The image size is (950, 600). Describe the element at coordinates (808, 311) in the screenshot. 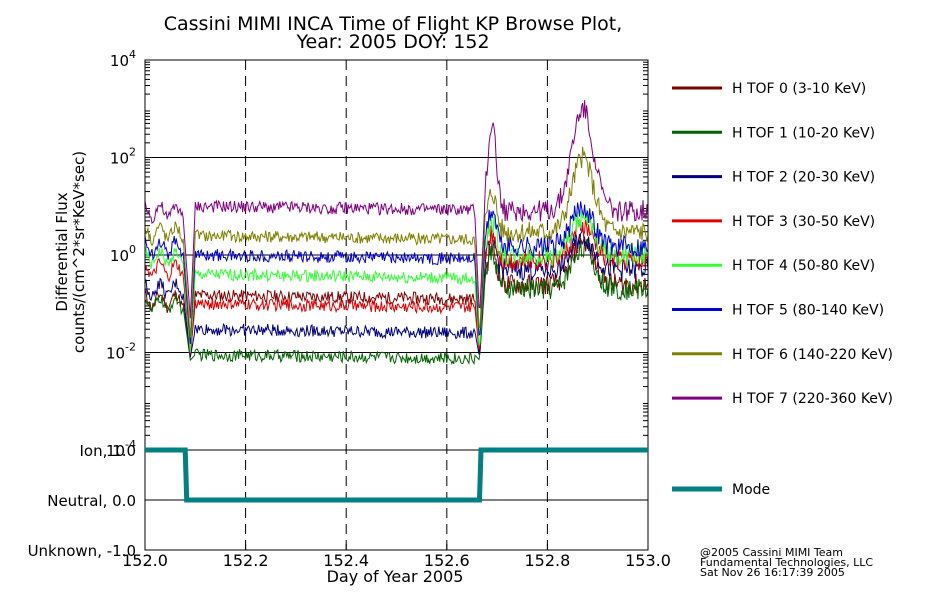

I see `legend-label-tof-5: H TOF 5 (80-140 KeV)` at that location.